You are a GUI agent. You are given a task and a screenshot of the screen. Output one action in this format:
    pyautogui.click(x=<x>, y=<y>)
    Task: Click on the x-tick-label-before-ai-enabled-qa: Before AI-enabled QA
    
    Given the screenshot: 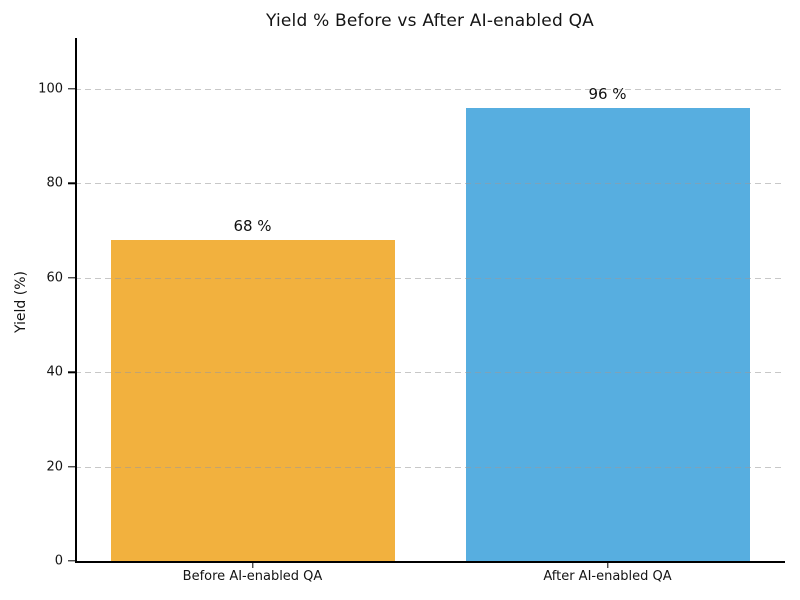 What is the action you would take?
    pyautogui.click(x=252, y=576)
    